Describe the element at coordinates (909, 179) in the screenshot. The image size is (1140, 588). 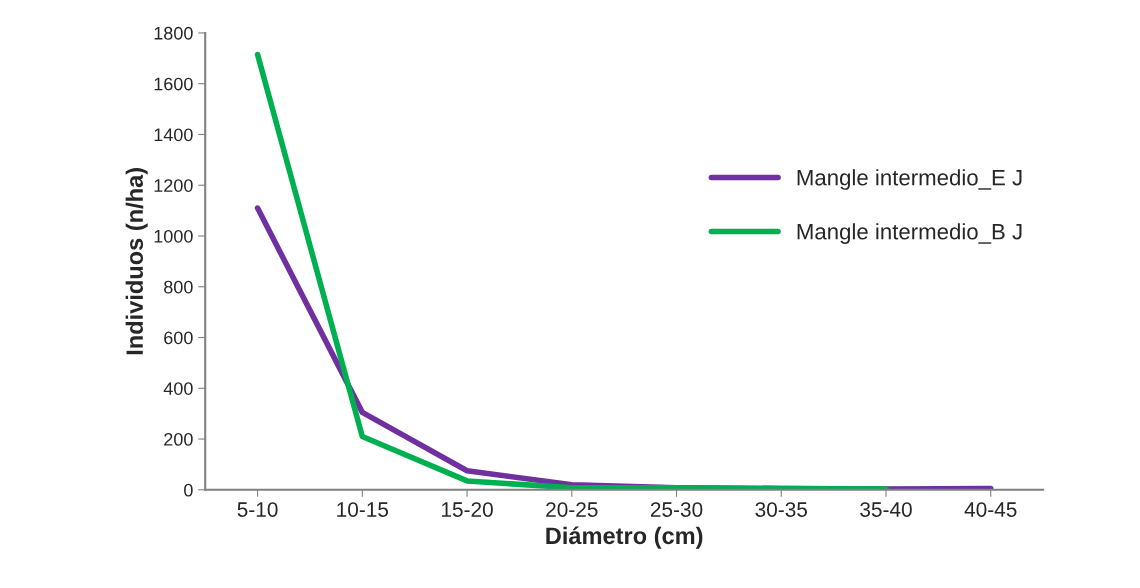
I see `legend-label: Mangle intermedio_E J` at that location.